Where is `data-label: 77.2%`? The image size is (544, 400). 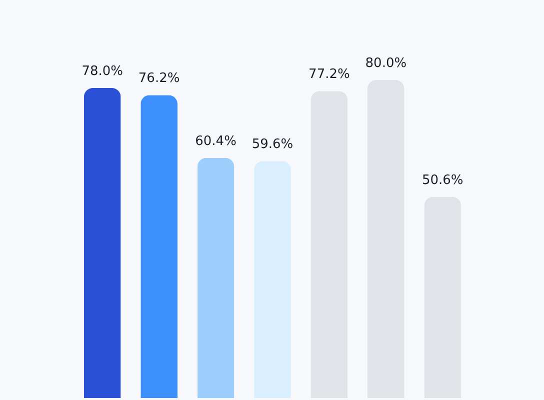
data-label: 77.2% is located at coordinates (329, 74).